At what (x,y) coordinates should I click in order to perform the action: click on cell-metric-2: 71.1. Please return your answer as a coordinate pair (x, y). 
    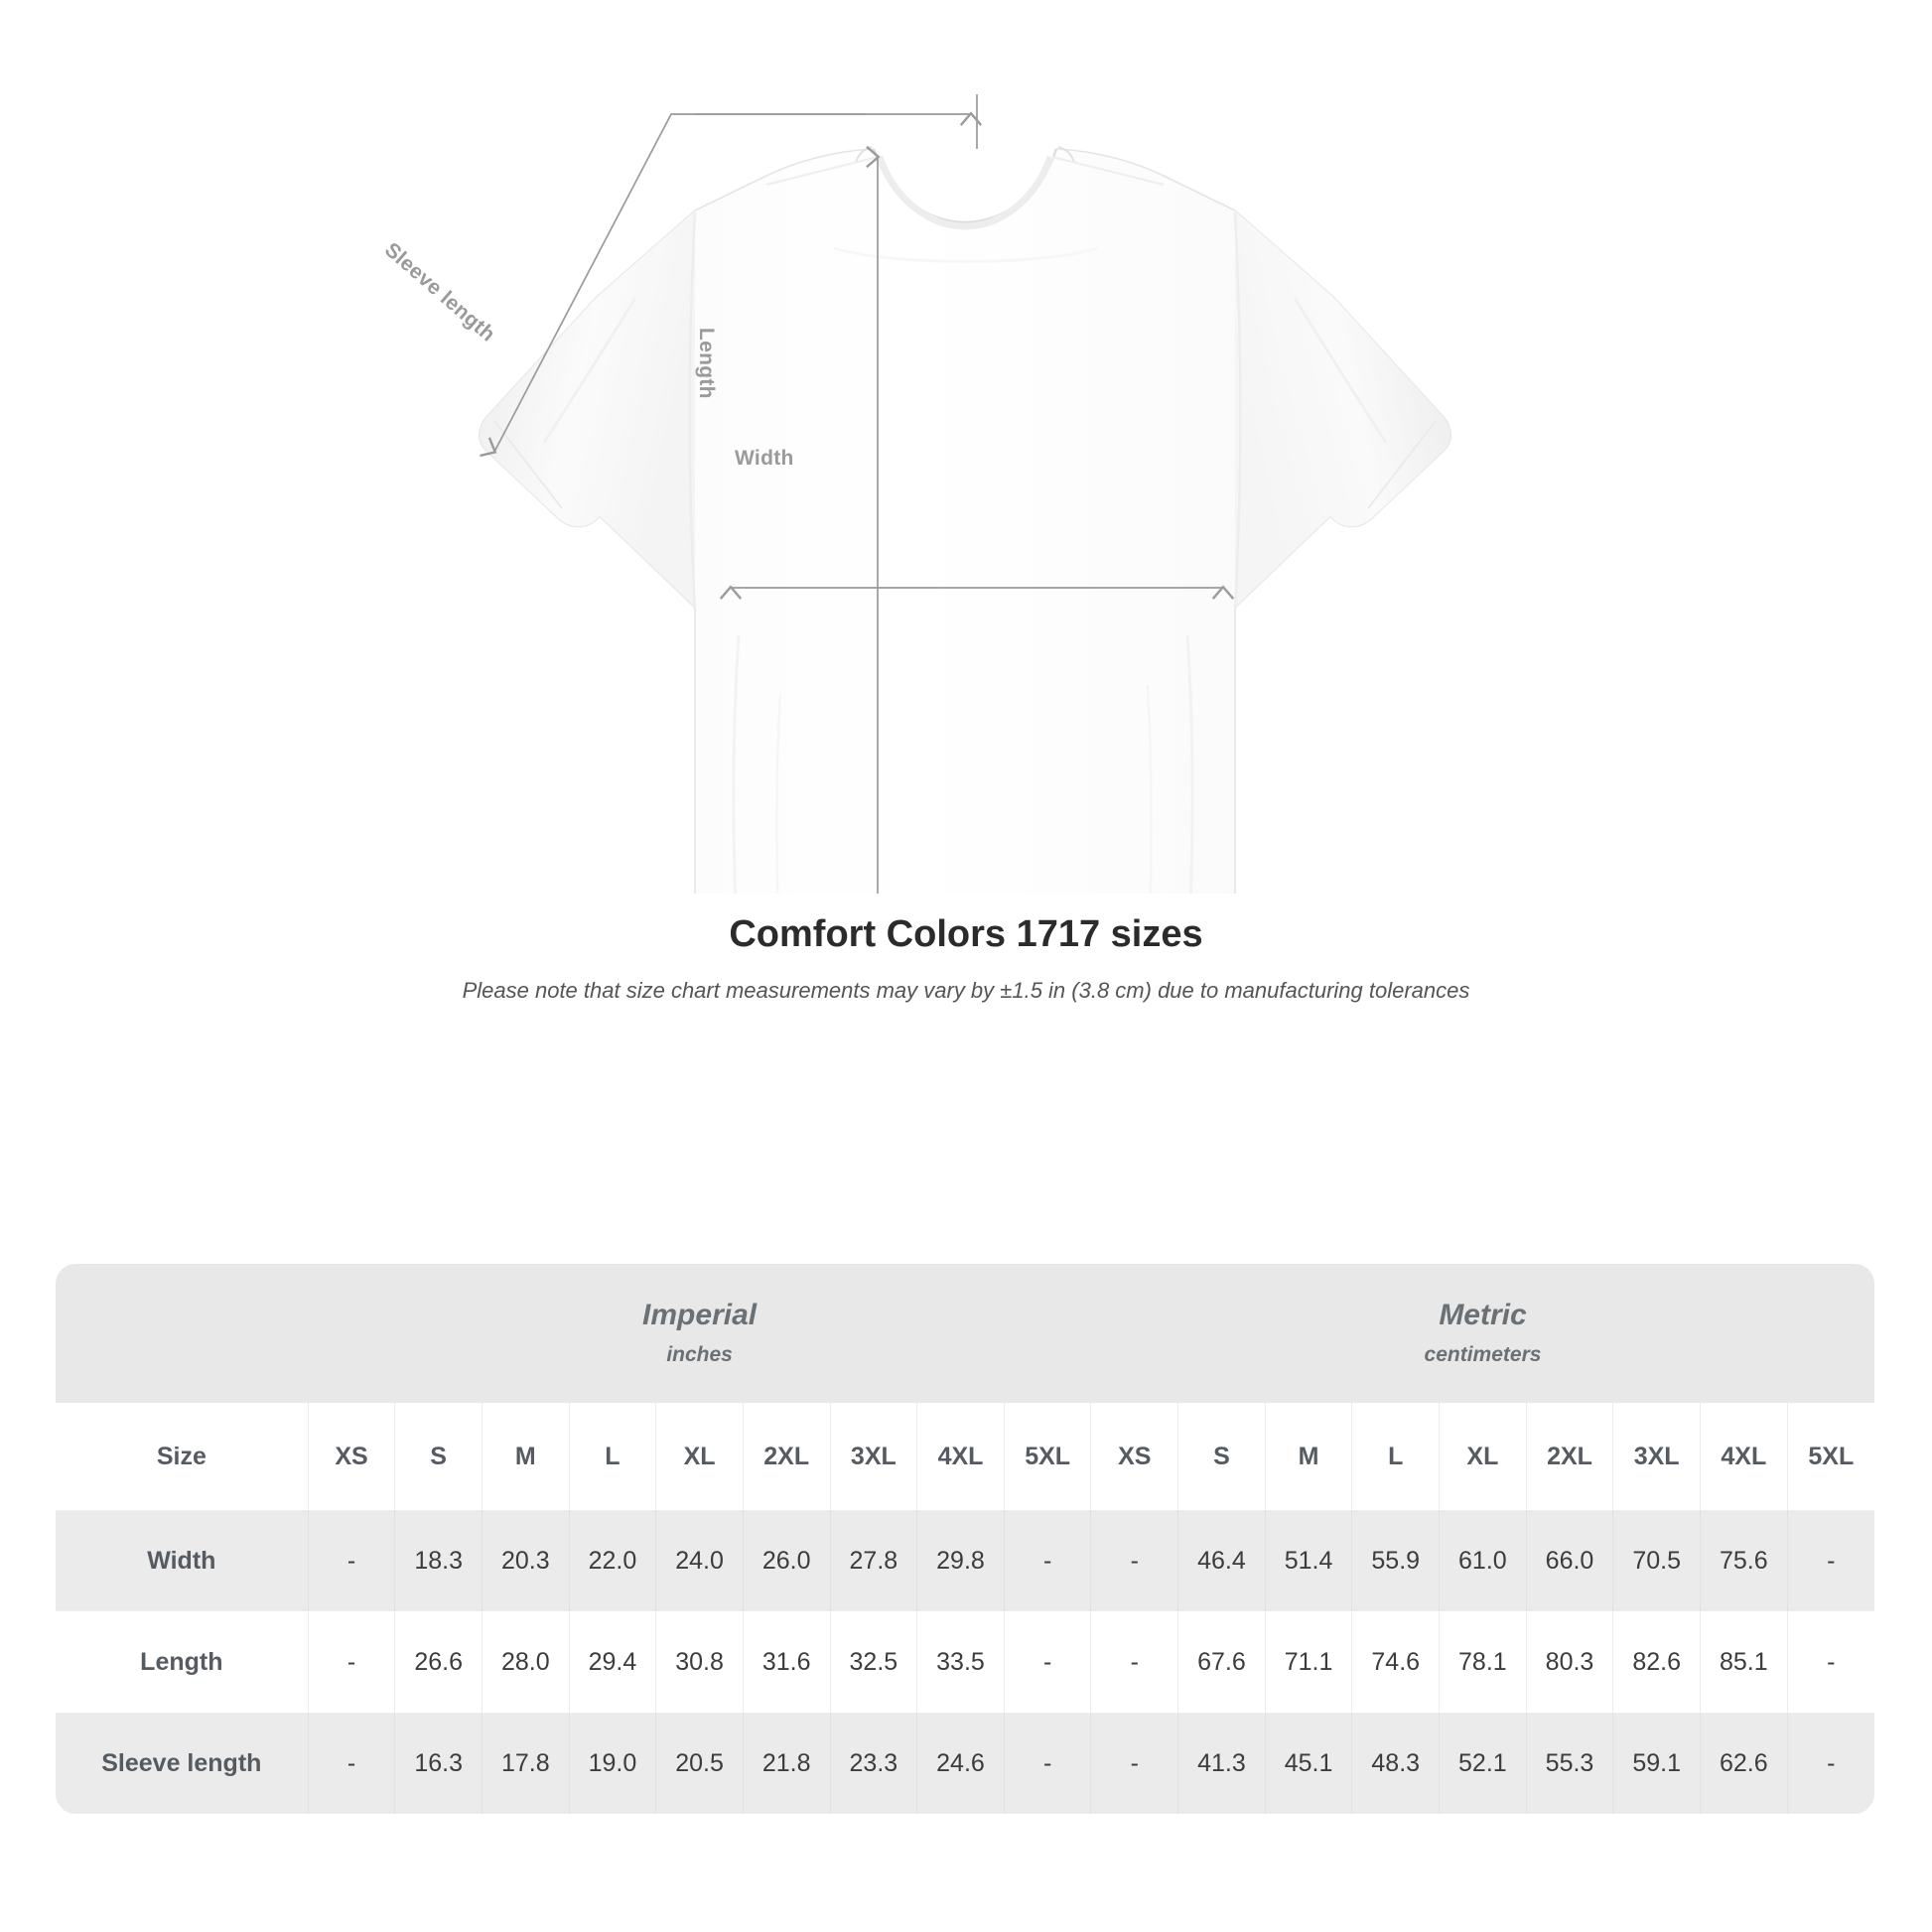
    Looking at the image, I should click on (1308, 1662).